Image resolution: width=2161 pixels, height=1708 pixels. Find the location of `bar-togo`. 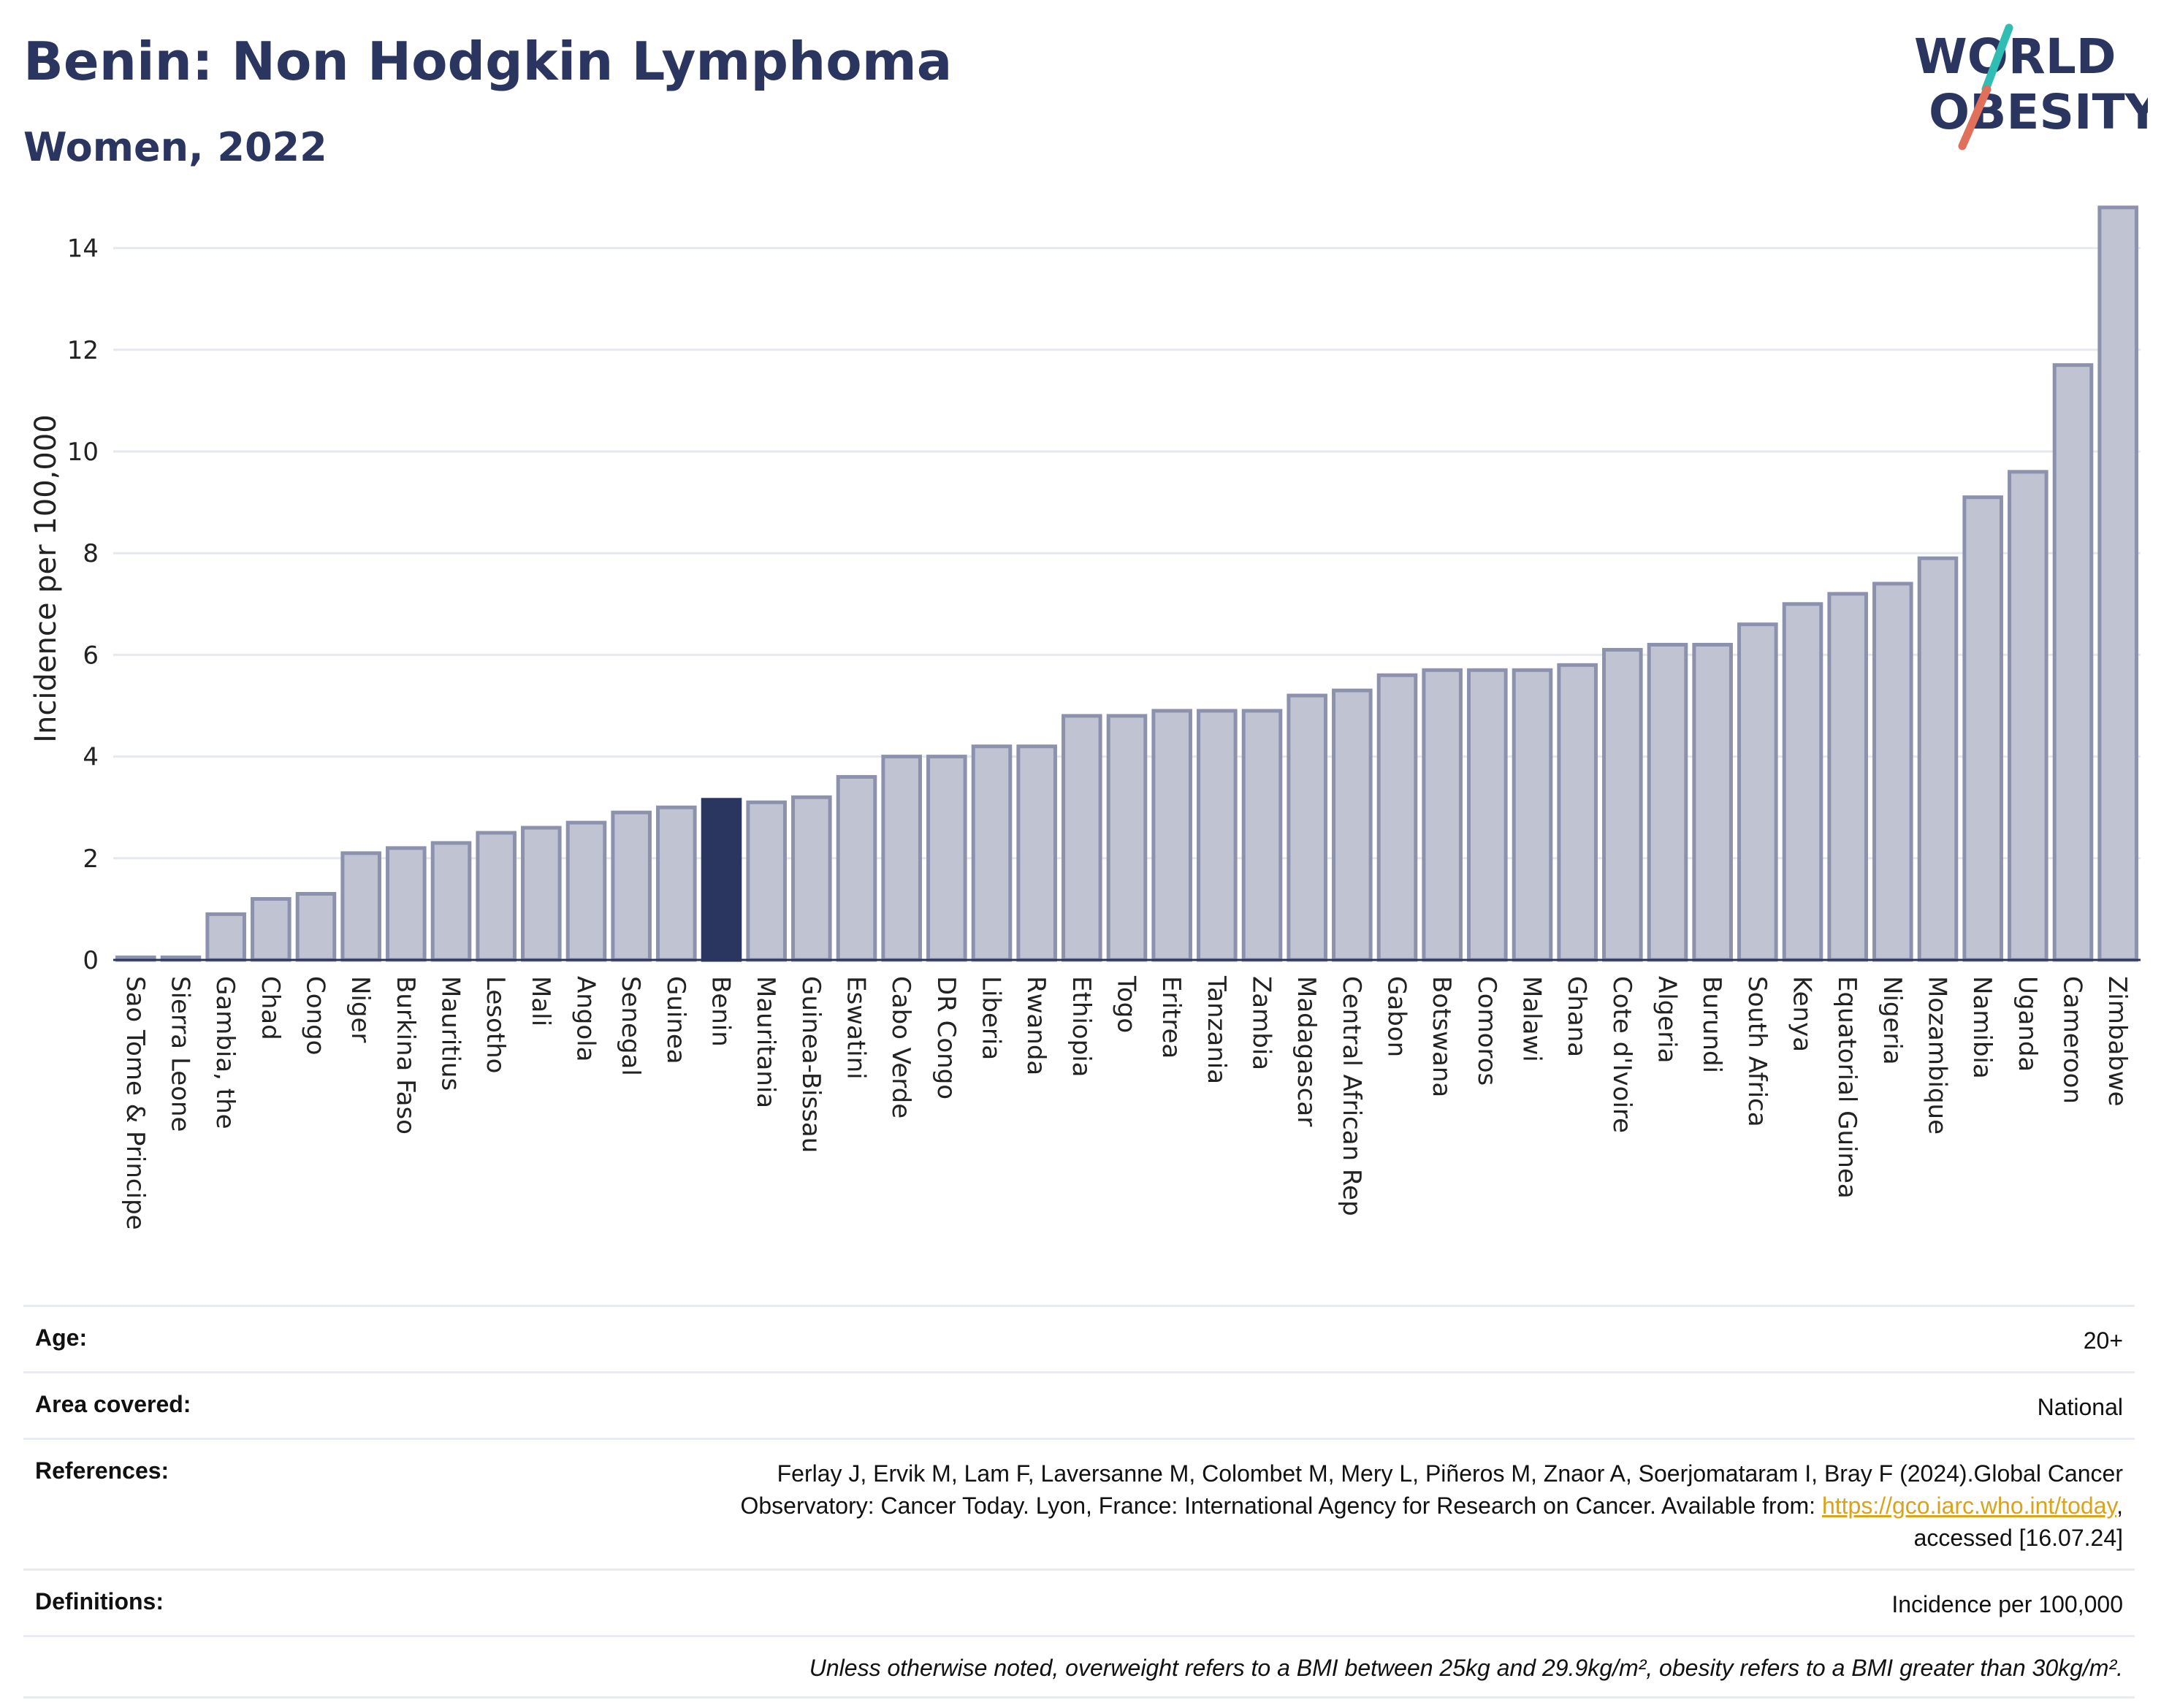

bar-togo is located at coordinates (1127, 838).